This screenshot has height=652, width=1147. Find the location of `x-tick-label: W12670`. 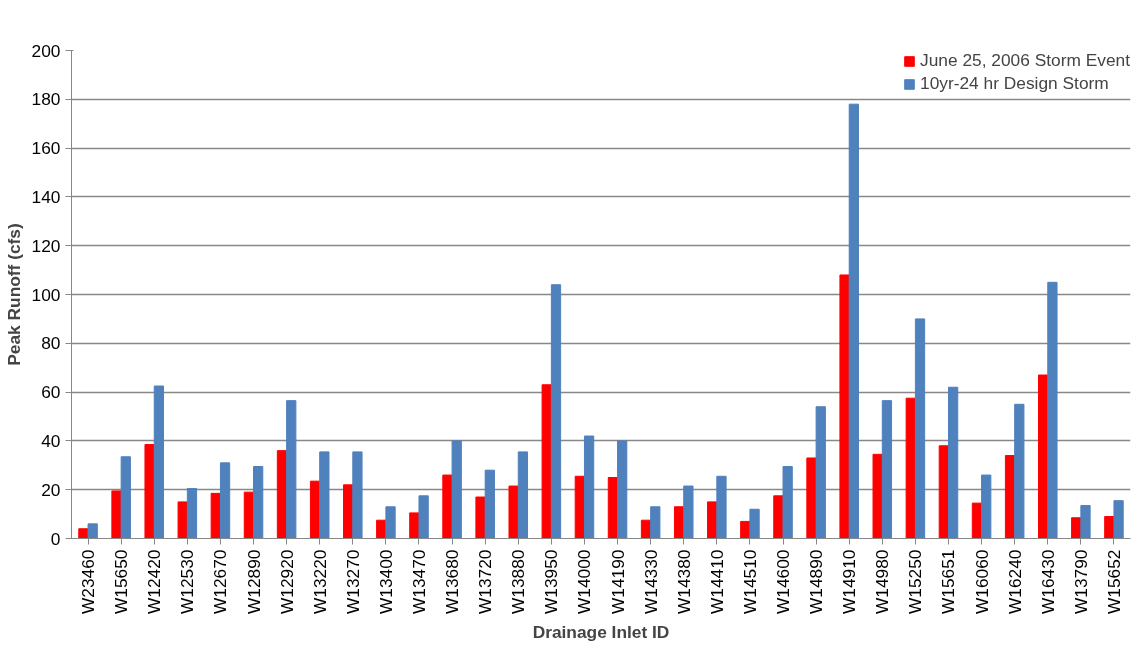

x-tick-label: W12670 is located at coordinates (220, 582).